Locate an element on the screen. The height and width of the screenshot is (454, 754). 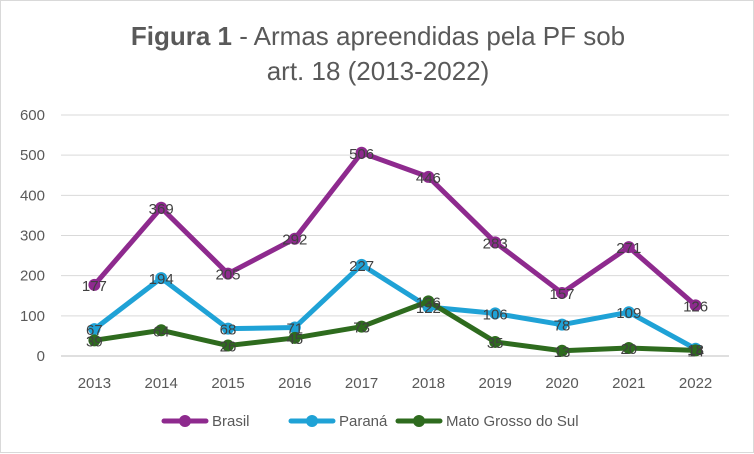
data-label: 14 is located at coordinates (695, 351).